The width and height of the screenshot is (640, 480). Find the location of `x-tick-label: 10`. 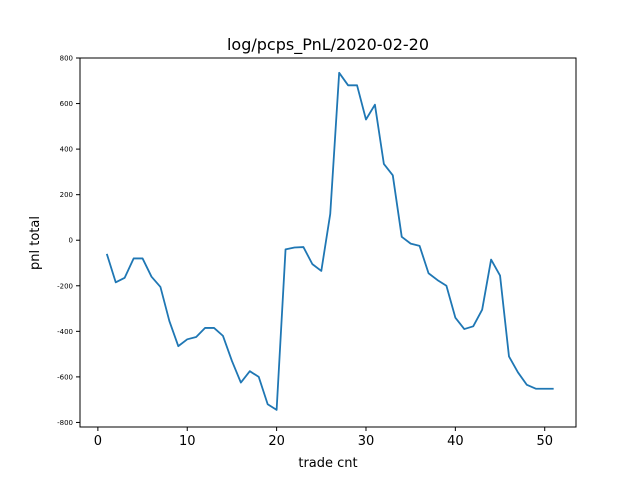

x-tick-label: 10 is located at coordinates (187, 441).